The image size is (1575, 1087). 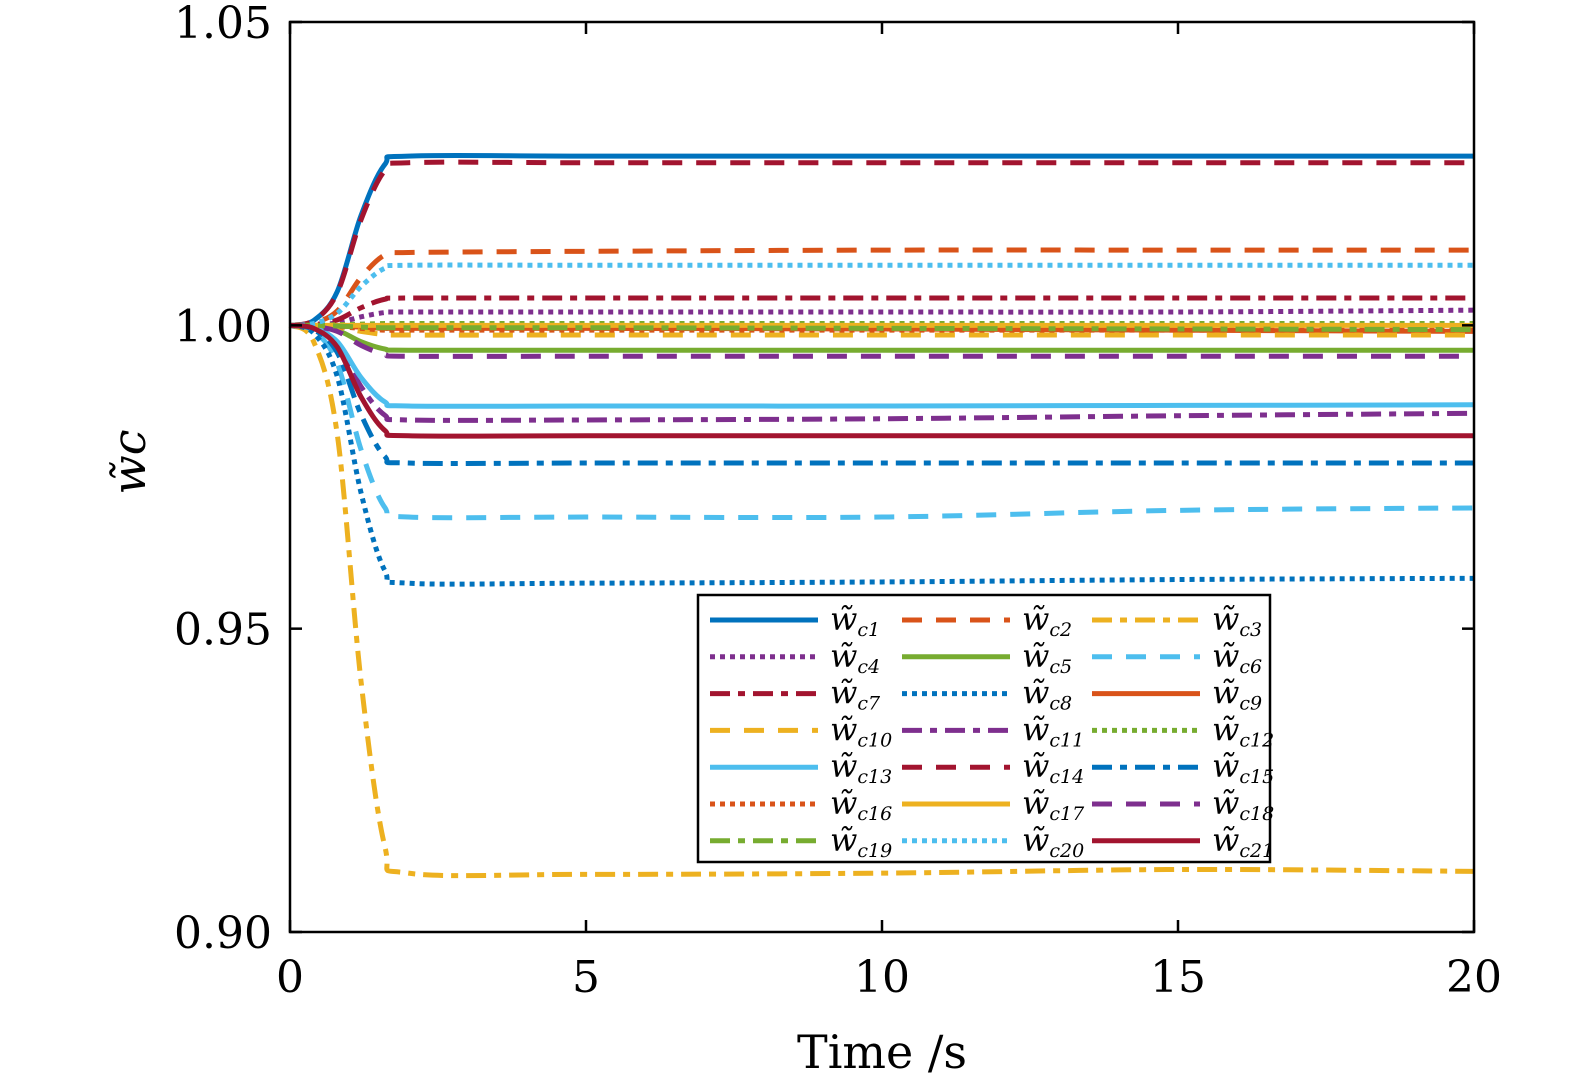 What do you see at coordinates (1053, 730) in the screenshot?
I see `legend-label: w̃c11` at bounding box center [1053, 730].